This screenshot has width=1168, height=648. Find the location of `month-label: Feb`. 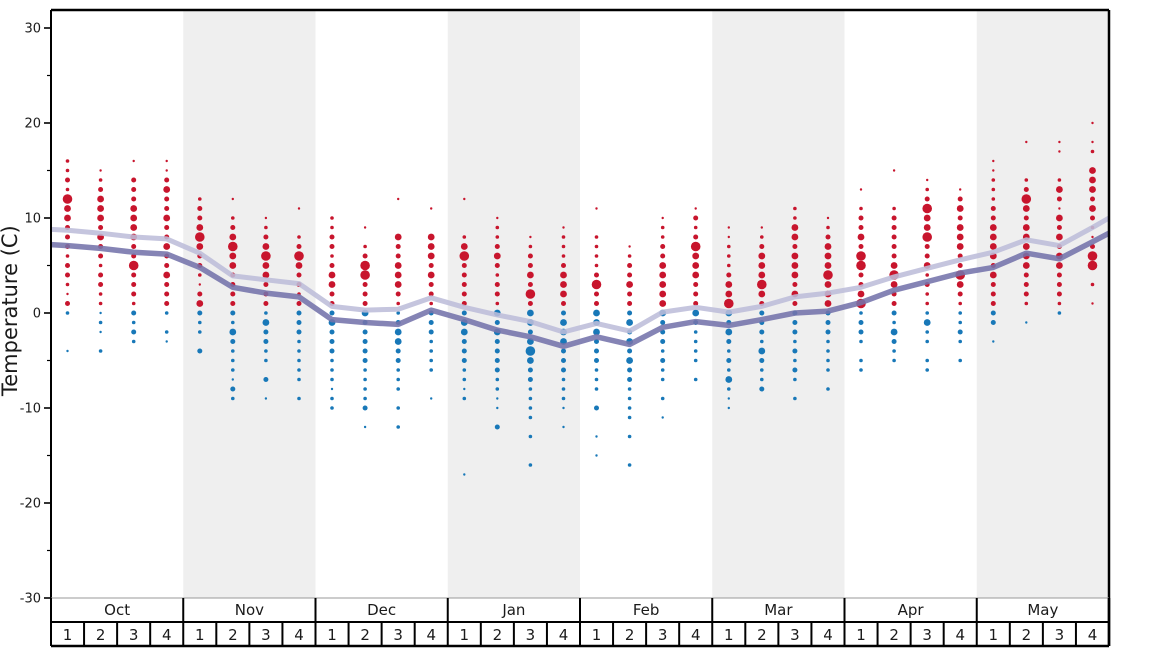

month-label: Feb is located at coordinates (646, 610).